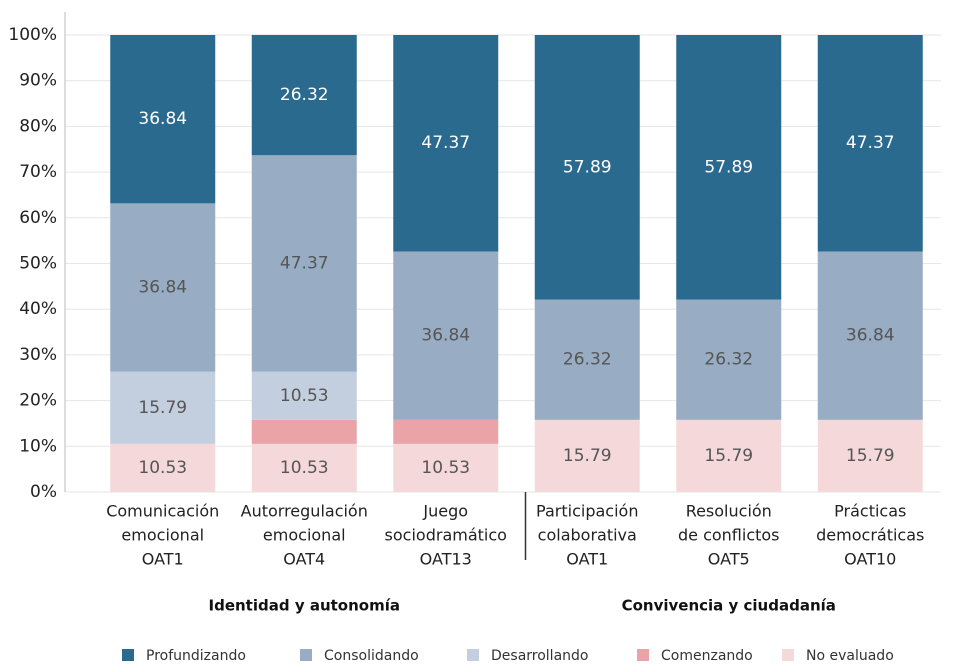  I want to click on legend-label: Consolidando, so click(371, 656).